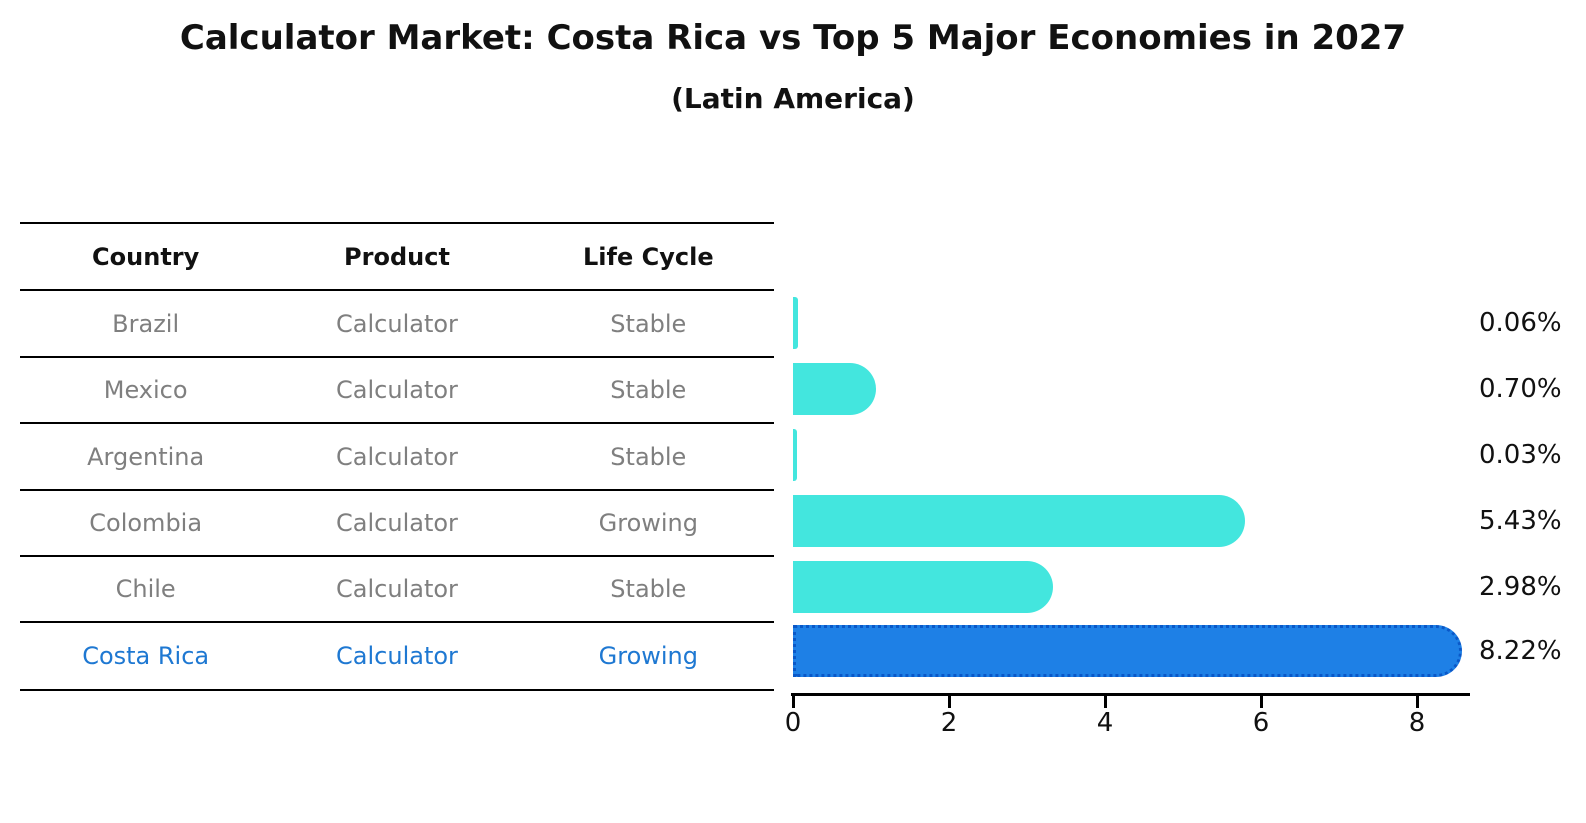  Describe the element at coordinates (1128, 651) in the screenshot. I see `bar-costa-rica` at that location.